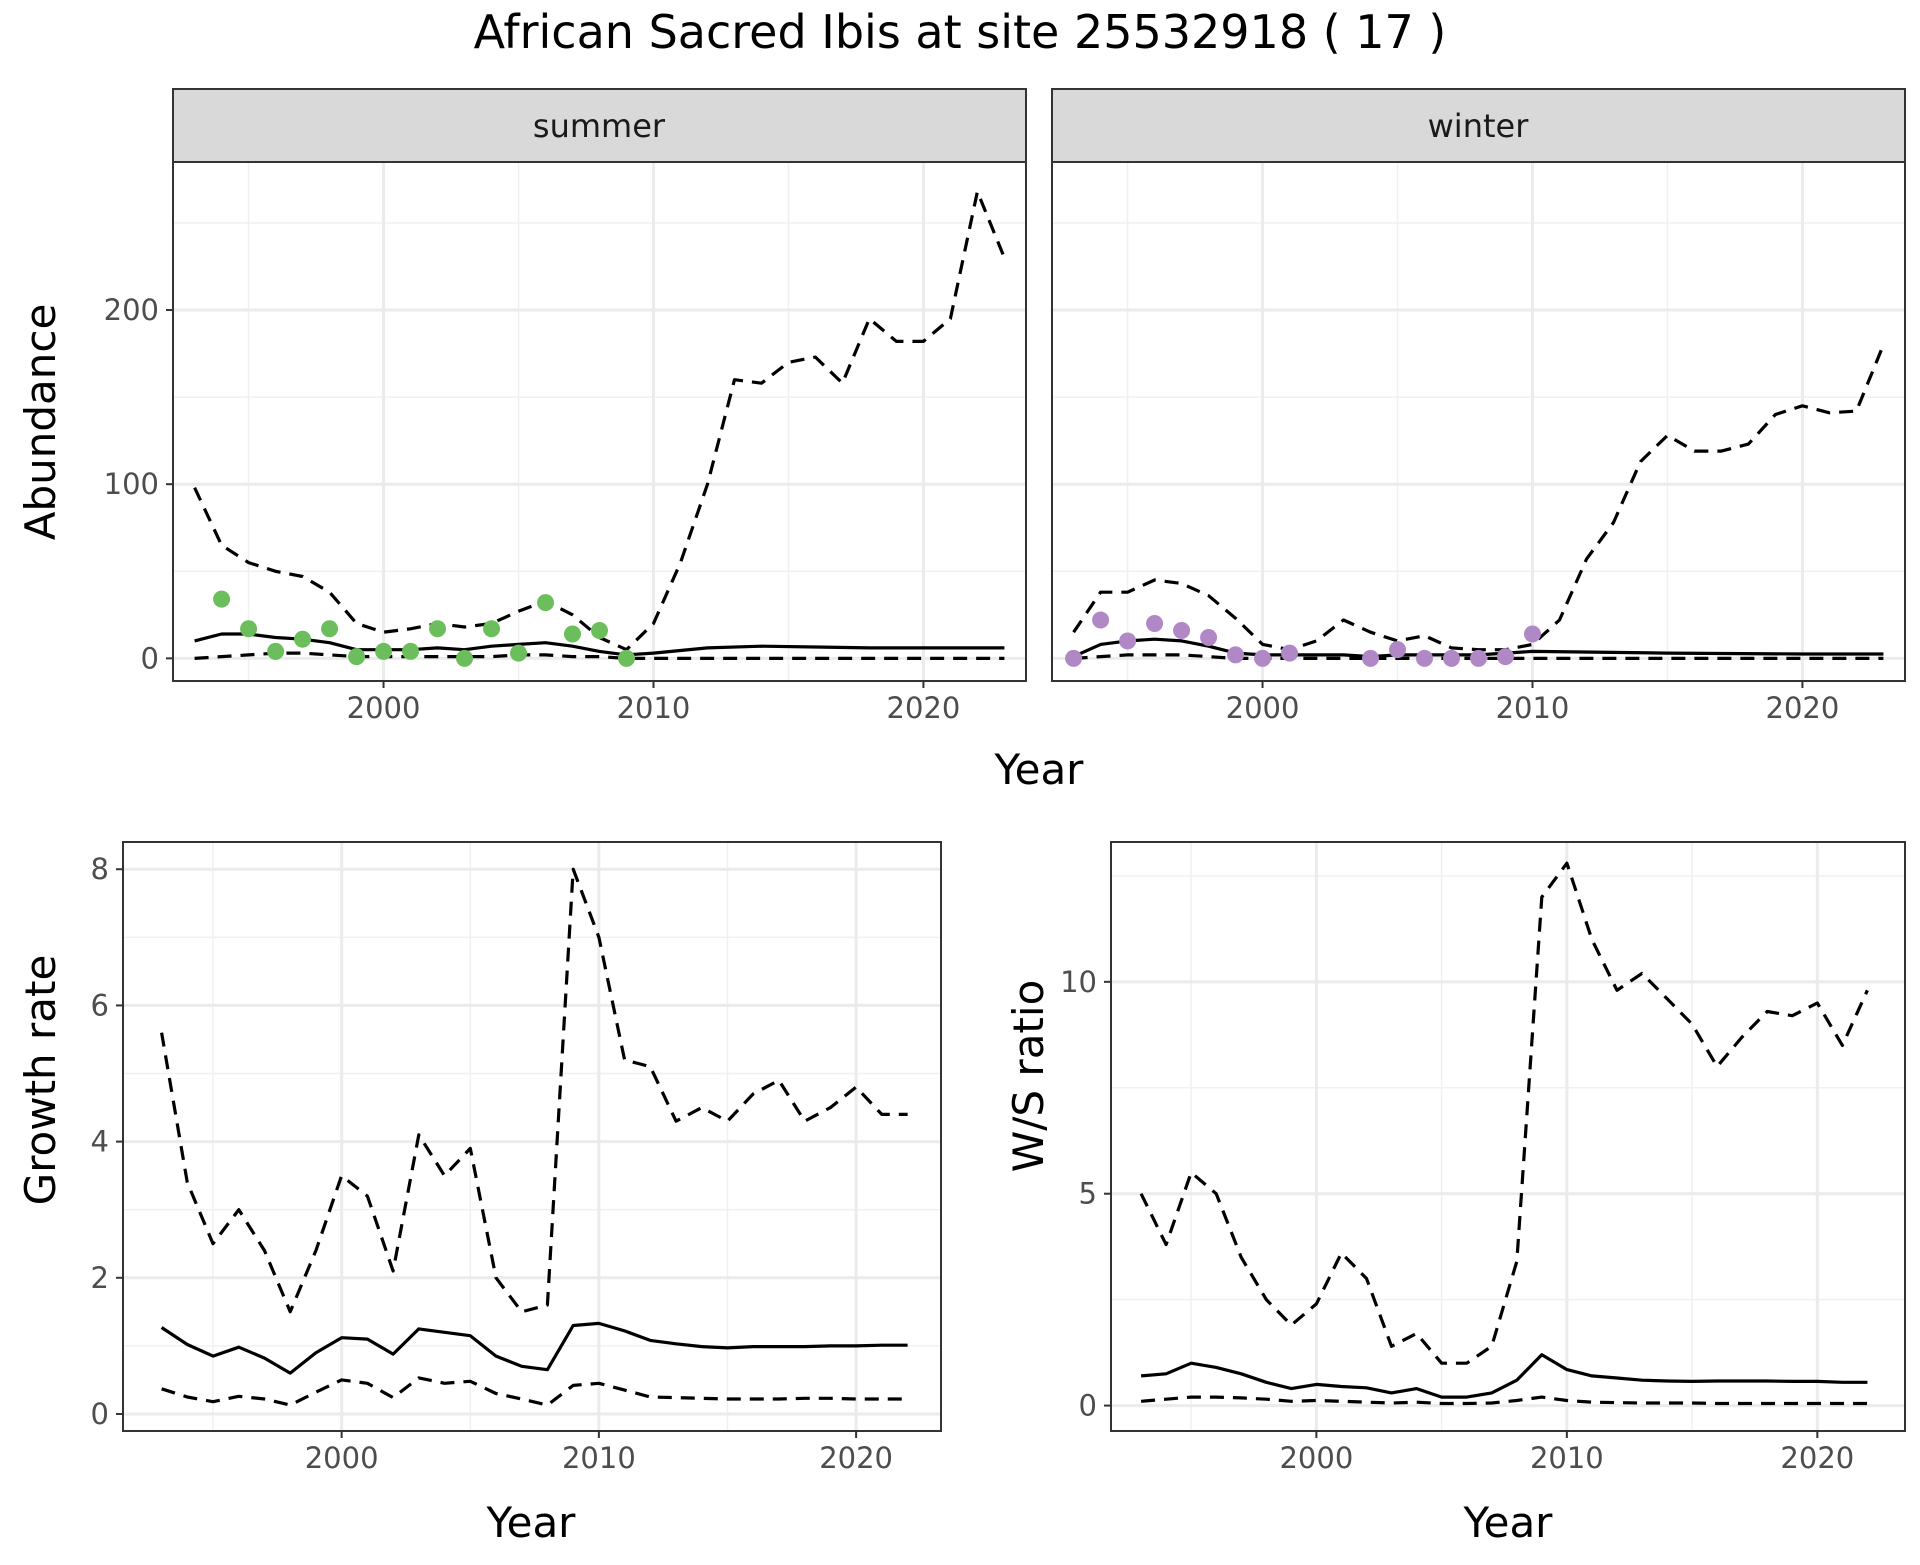 Image resolution: width=1920 pixels, height=1565 pixels. I want to click on facet-strip-summer, so click(599, 125).